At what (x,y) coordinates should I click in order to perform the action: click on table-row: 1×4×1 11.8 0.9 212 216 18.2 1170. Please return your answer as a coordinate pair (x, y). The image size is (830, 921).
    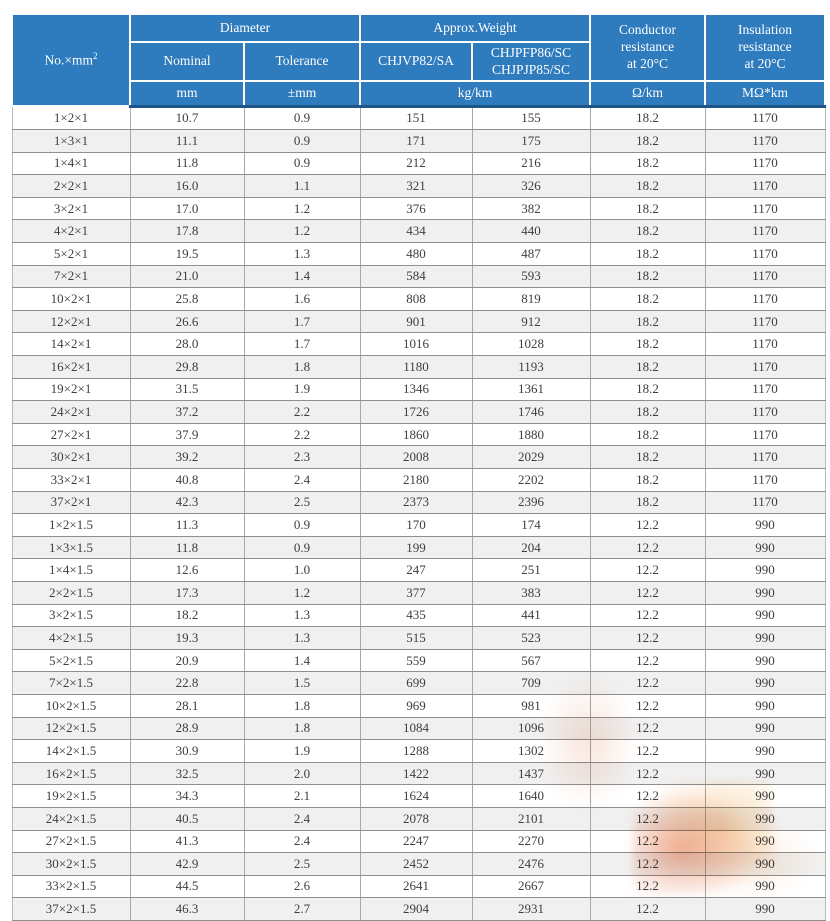
    Looking at the image, I should click on (418, 163).